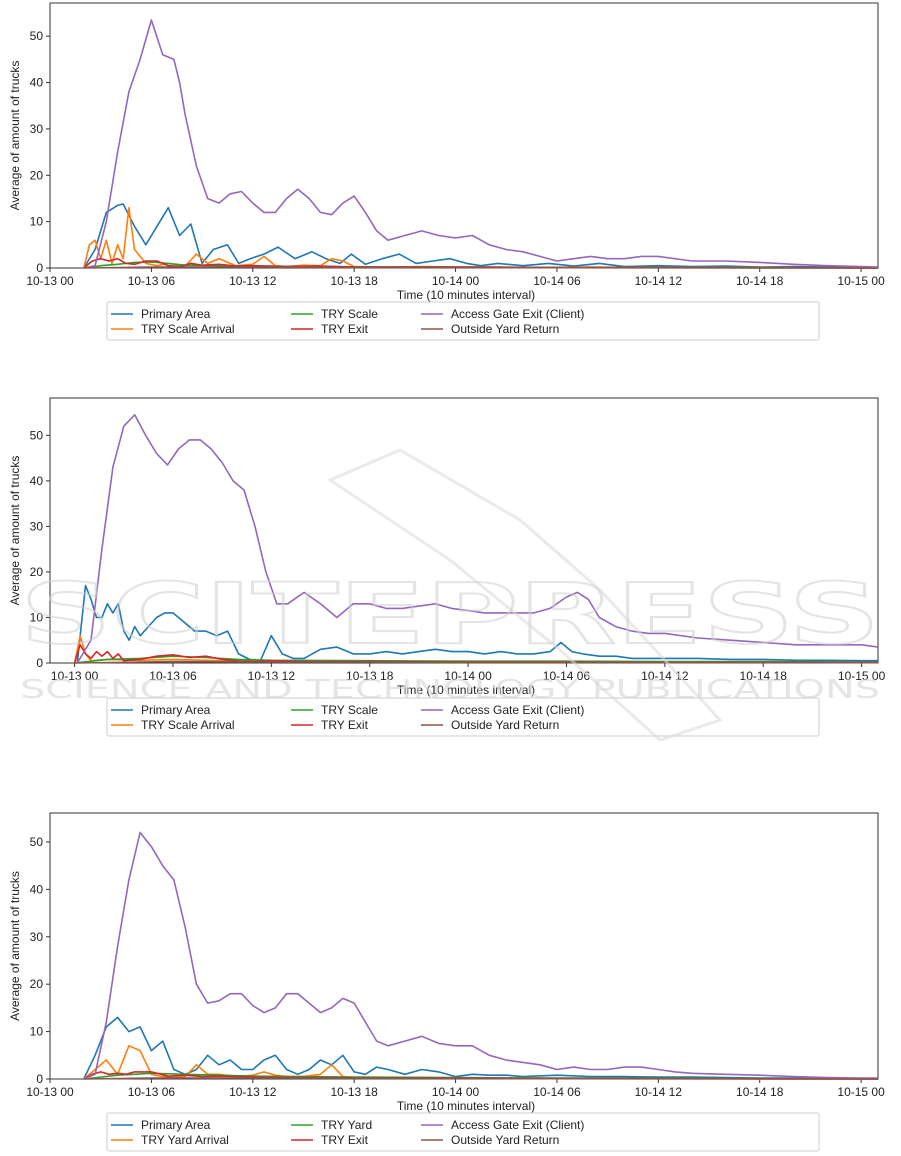 This screenshot has height=1156, width=901. Describe the element at coordinates (346, 1125) in the screenshot. I see `legend-label: TRY Yard` at that location.